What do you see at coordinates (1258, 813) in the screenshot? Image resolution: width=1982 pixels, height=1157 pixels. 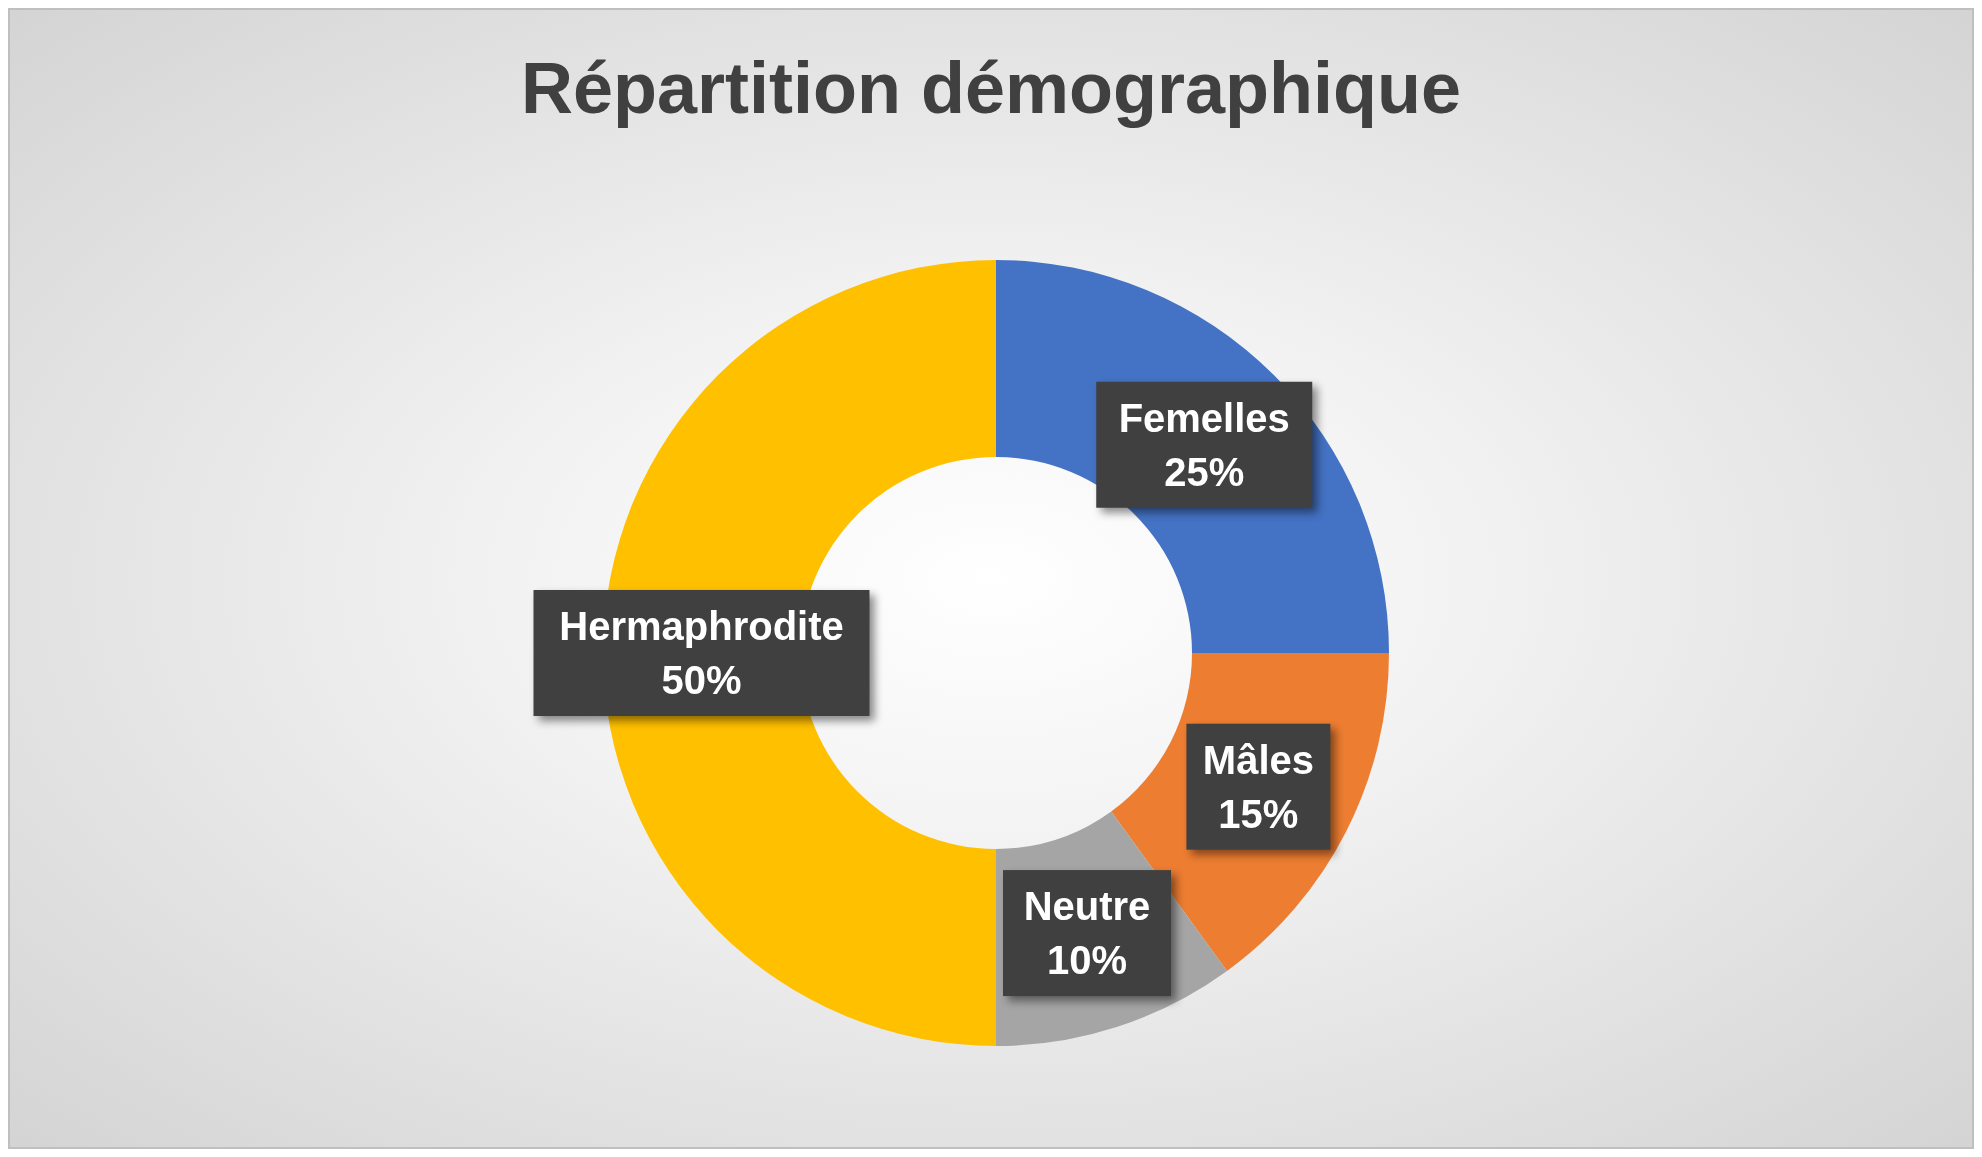 I see `data-label: 15%` at bounding box center [1258, 813].